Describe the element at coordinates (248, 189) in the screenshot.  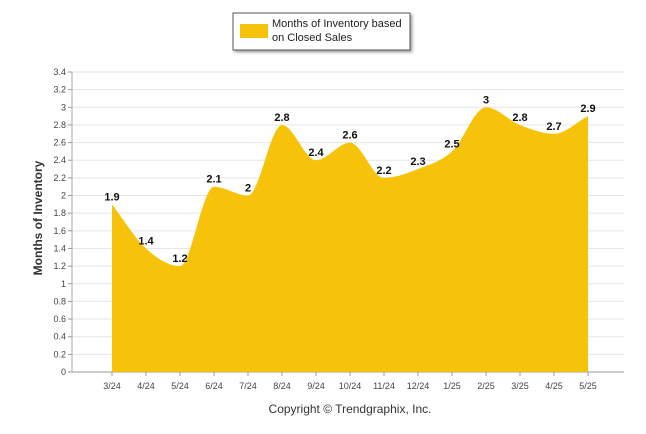
I see `data-label: 2` at that location.